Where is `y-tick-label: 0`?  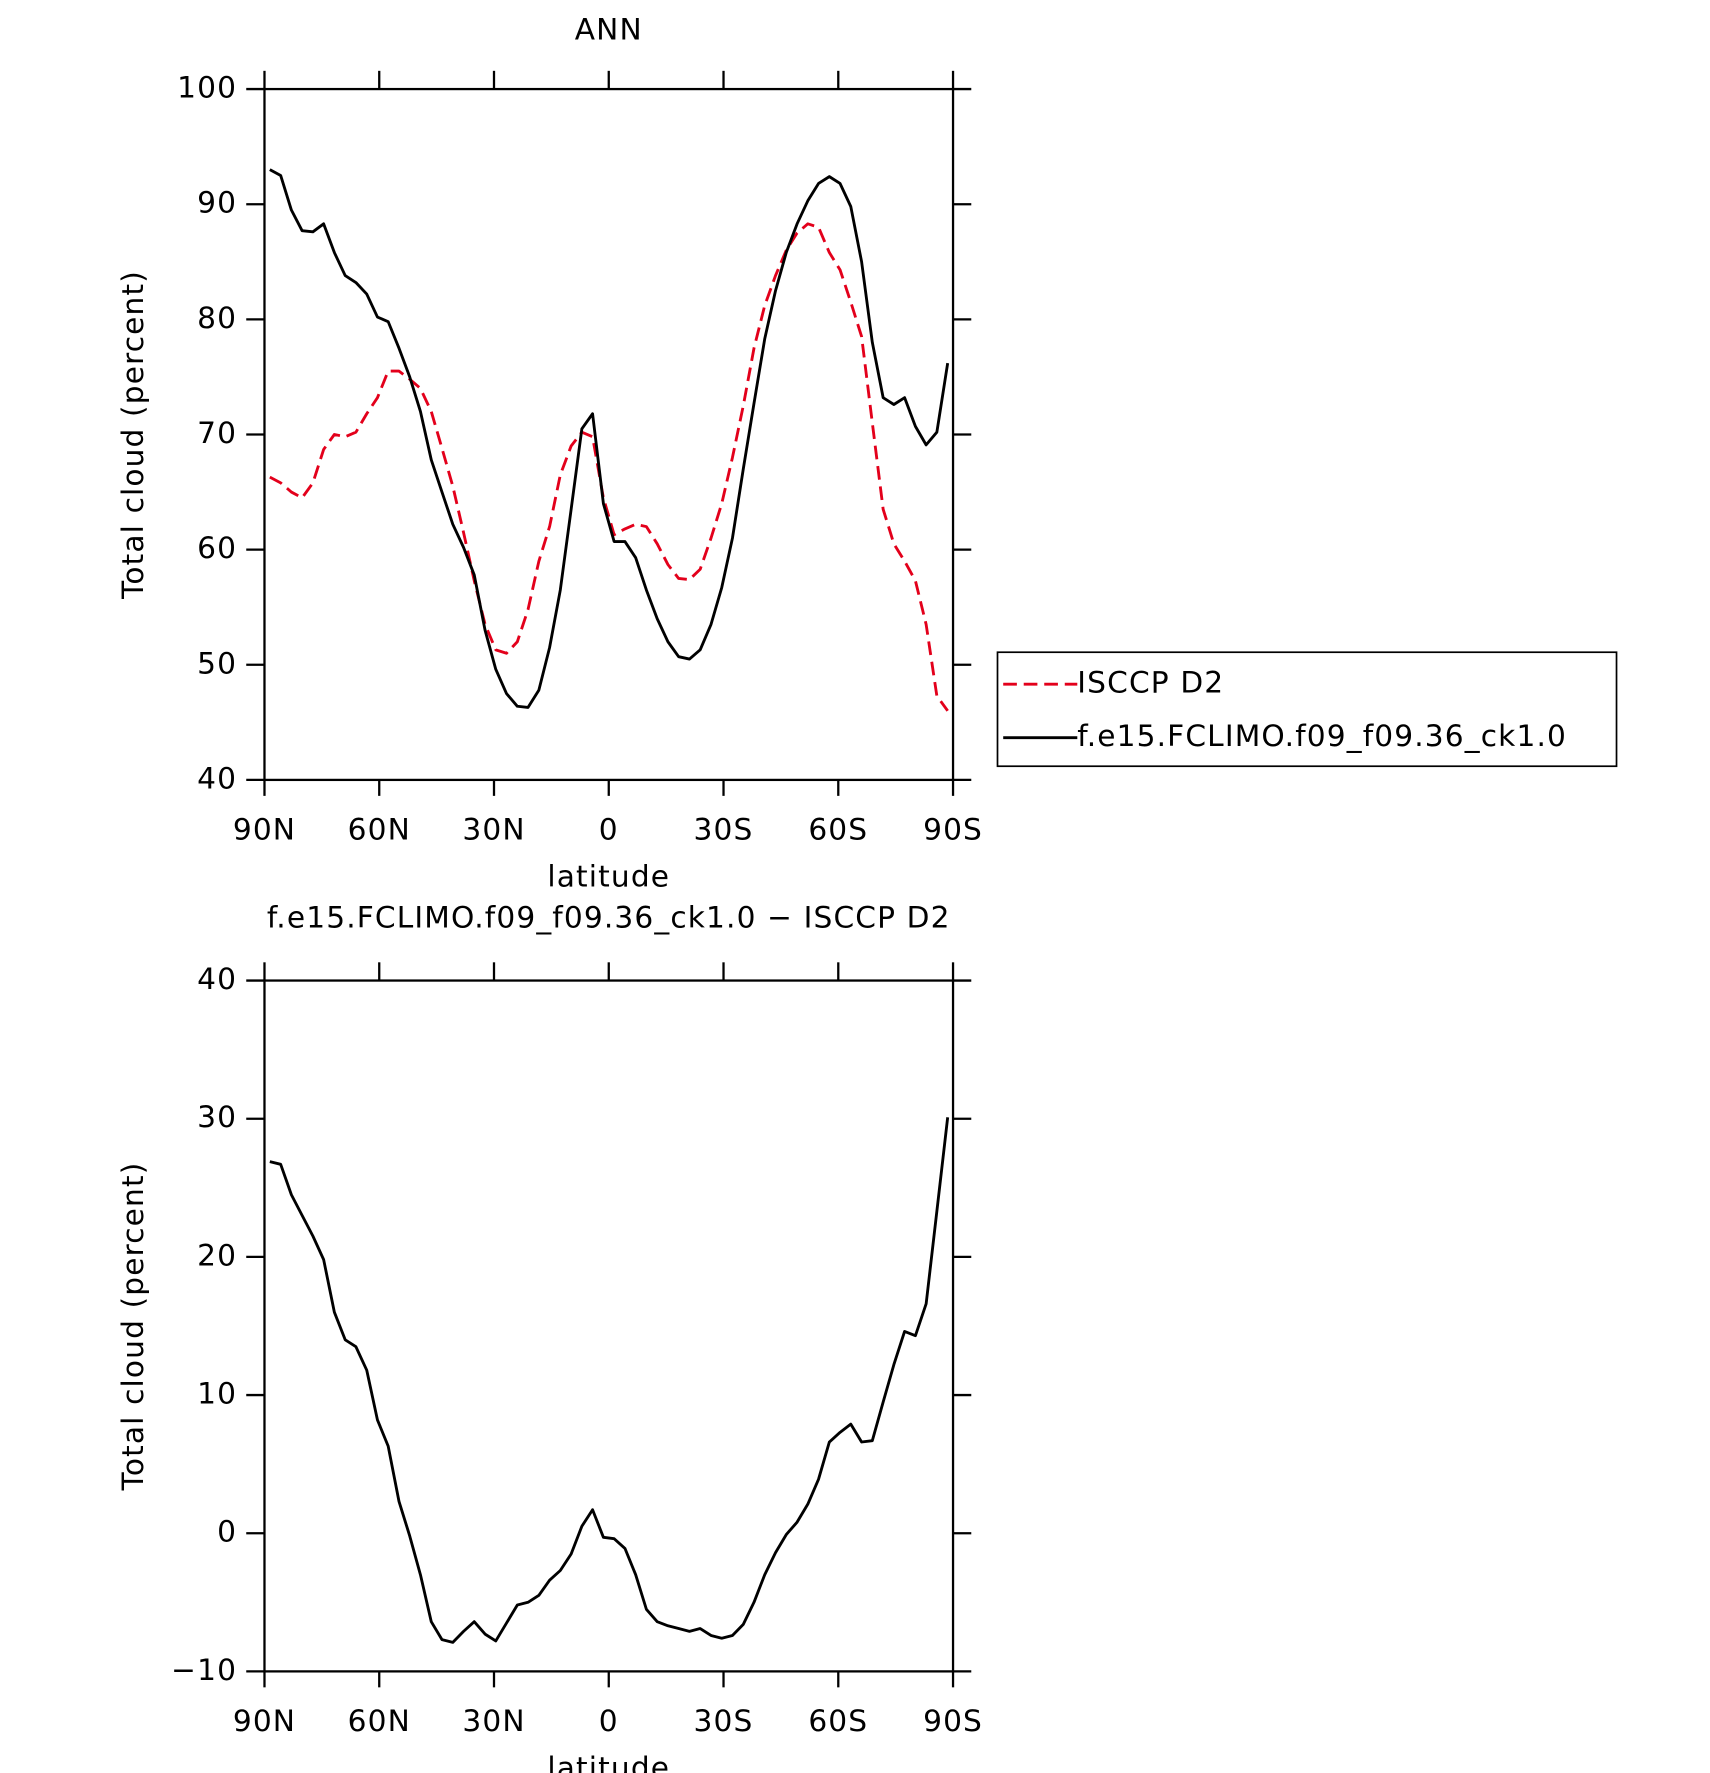 y-tick-label: 0 is located at coordinates (227, 1531).